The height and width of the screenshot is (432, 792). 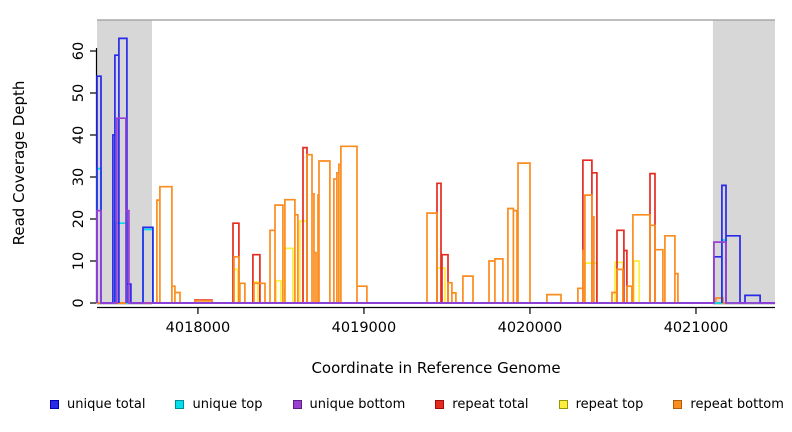 I want to click on legend-item-unique-top: unique top, so click(x=219, y=404).